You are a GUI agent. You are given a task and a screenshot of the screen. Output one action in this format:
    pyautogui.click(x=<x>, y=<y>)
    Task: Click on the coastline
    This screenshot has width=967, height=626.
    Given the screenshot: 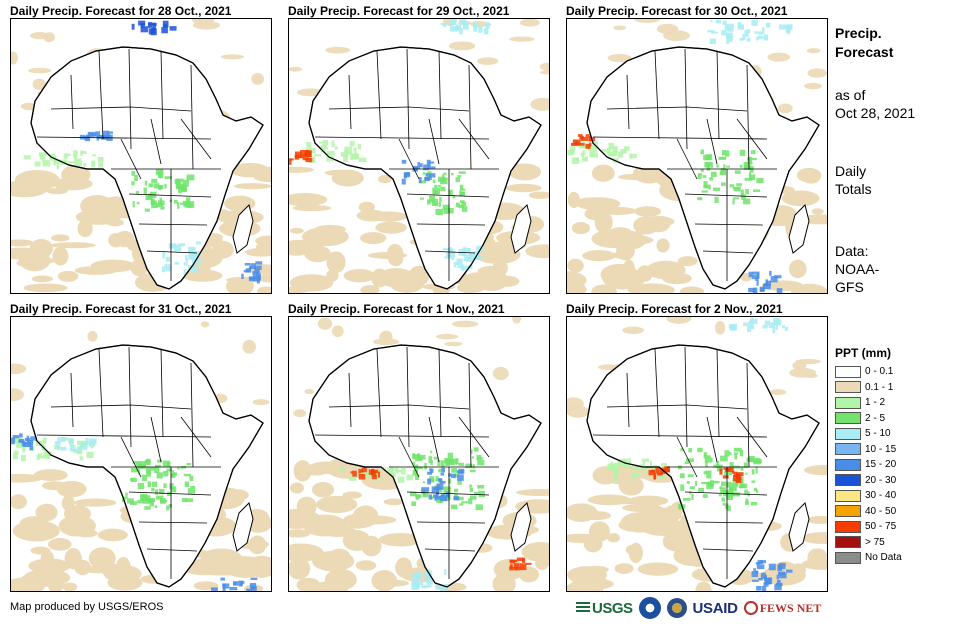 What is the action you would take?
    pyautogui.click(x=703, y=168)
    